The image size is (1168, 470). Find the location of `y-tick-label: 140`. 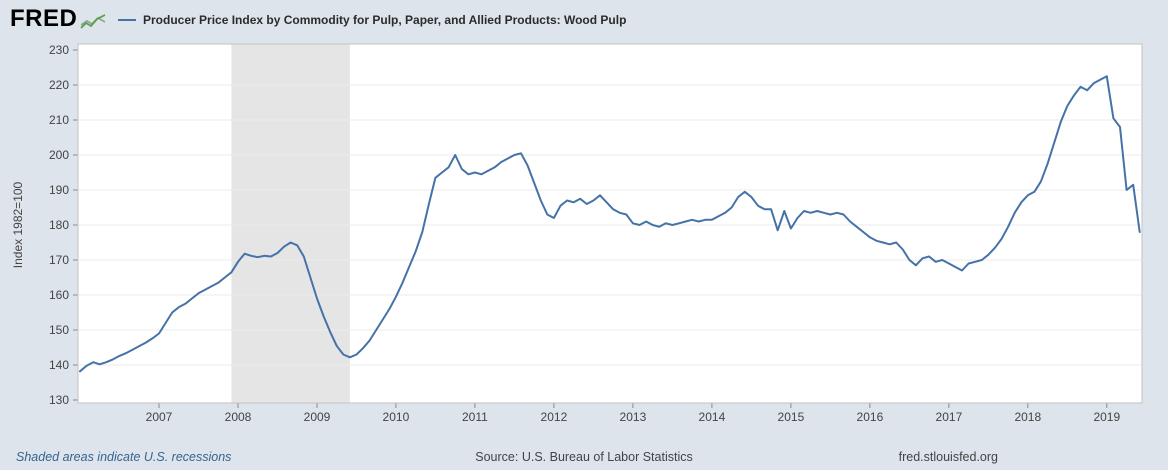

y-tick-label: 140 is located at coordinates (59, 365).